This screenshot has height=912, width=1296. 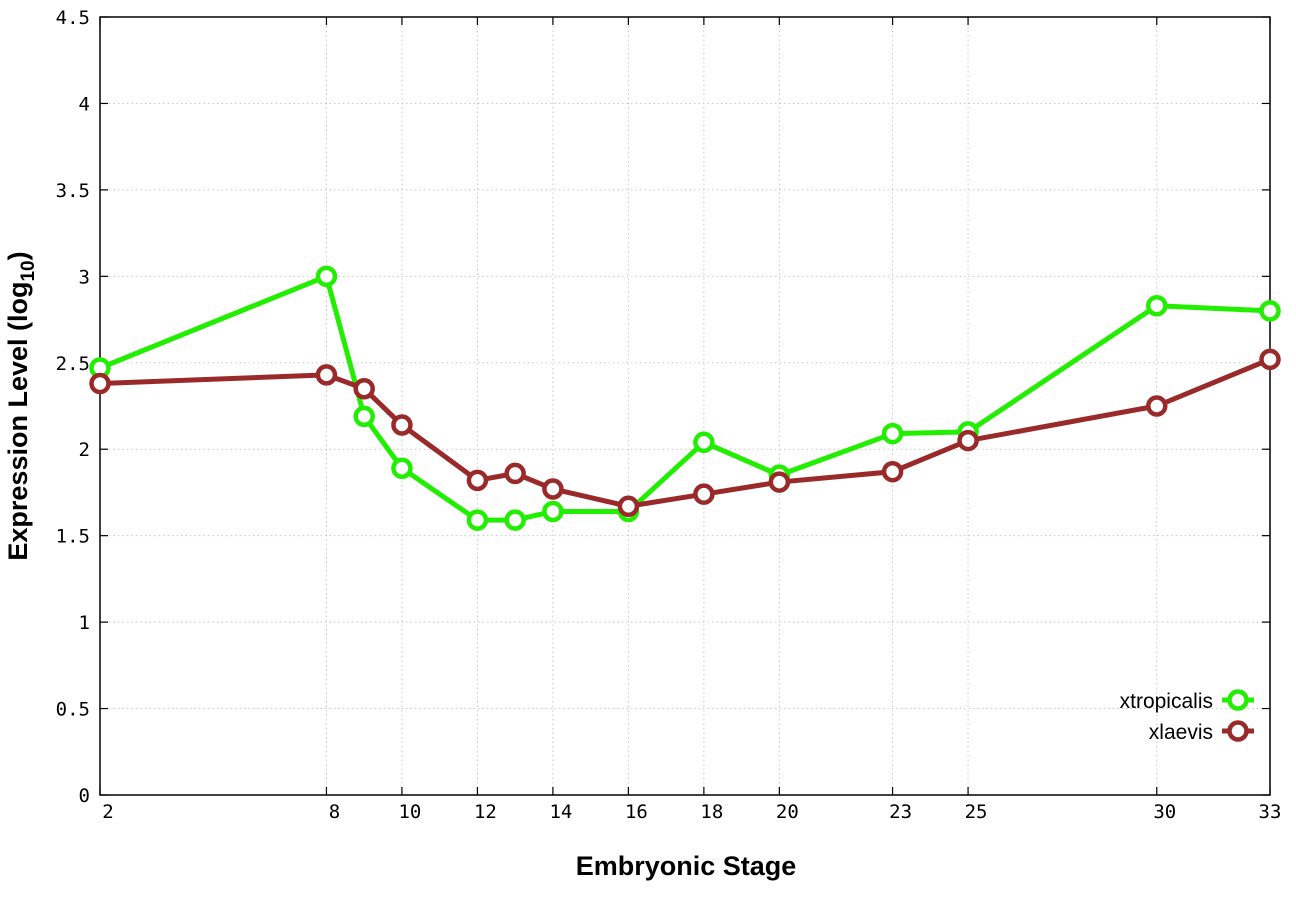 I want to click on x-tick-label: 33, so click(x=1270, y=812).